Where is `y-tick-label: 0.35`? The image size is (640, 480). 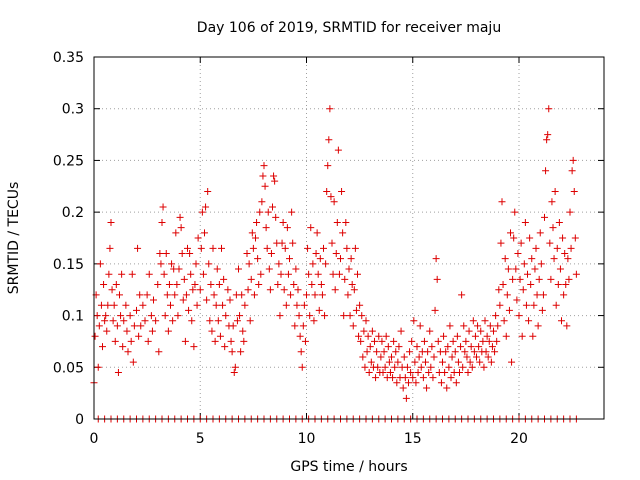 y-tick-label: 0.35 is located at coordinates (68, 58).